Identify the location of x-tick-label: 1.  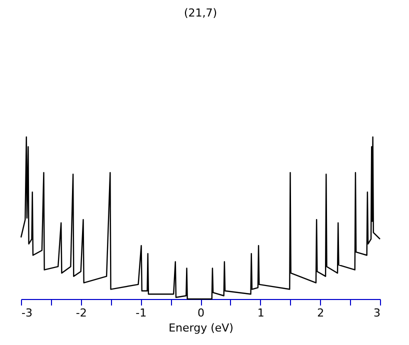
(260, 313).